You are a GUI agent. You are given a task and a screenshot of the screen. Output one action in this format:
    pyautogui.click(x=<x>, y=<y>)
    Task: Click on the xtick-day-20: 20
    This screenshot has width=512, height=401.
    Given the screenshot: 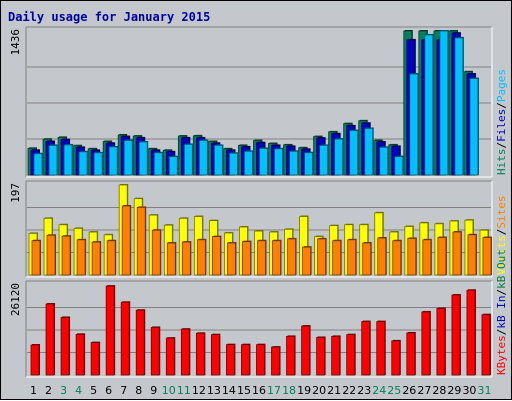 What is the action you would take?
    pyautogui.click(x=319, y=390)
    